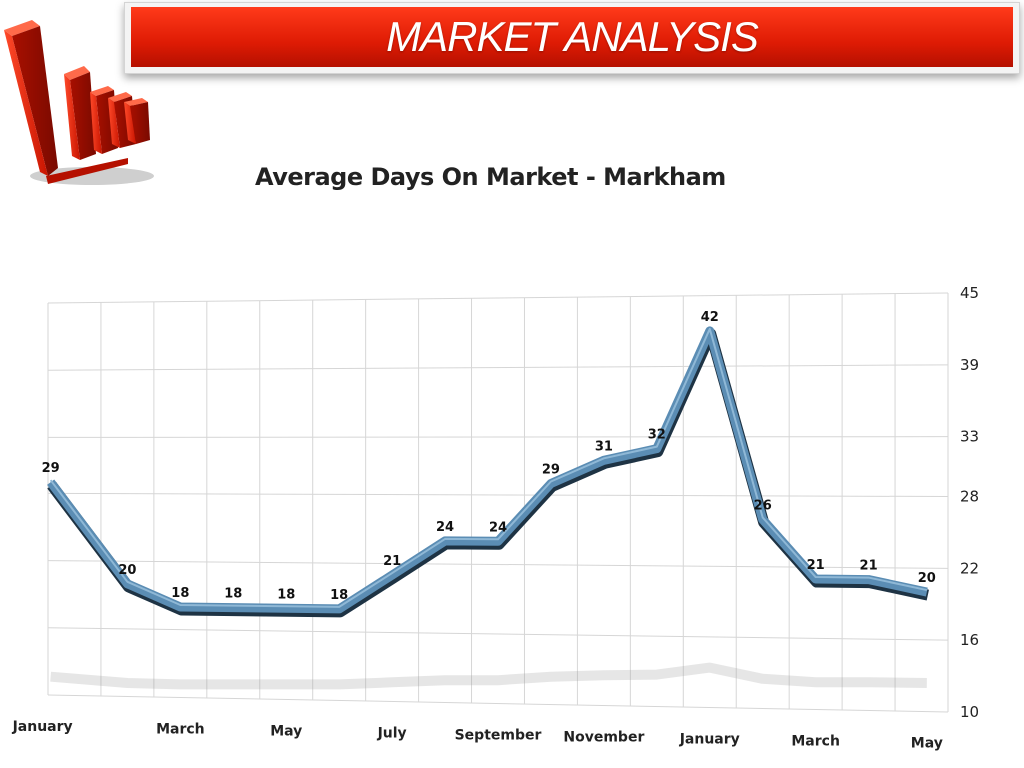 The height and width of the screenshot is (768, 1024). I want to click on data-label: 32, so click(657, 435).